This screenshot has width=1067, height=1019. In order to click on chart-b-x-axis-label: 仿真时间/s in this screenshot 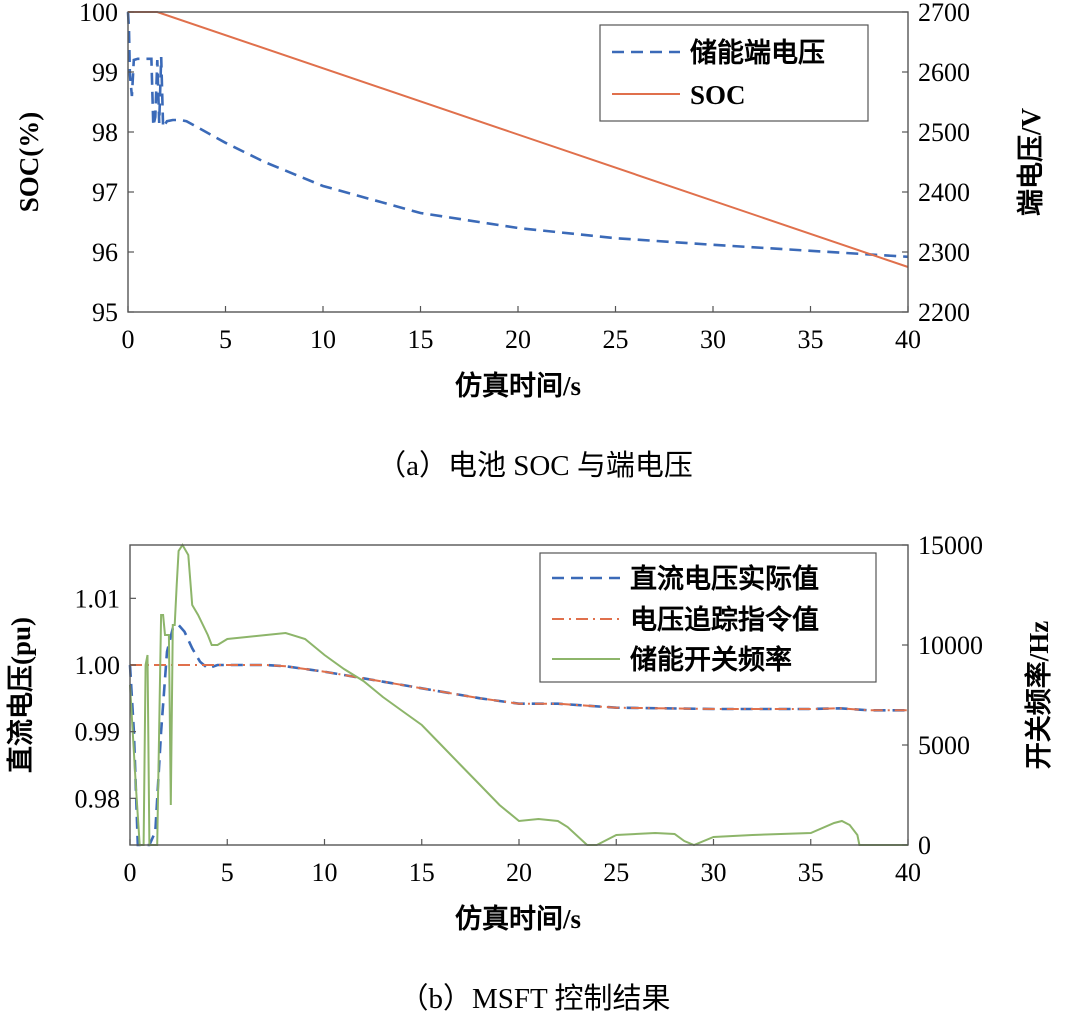, I will do `click(518, 919)`.